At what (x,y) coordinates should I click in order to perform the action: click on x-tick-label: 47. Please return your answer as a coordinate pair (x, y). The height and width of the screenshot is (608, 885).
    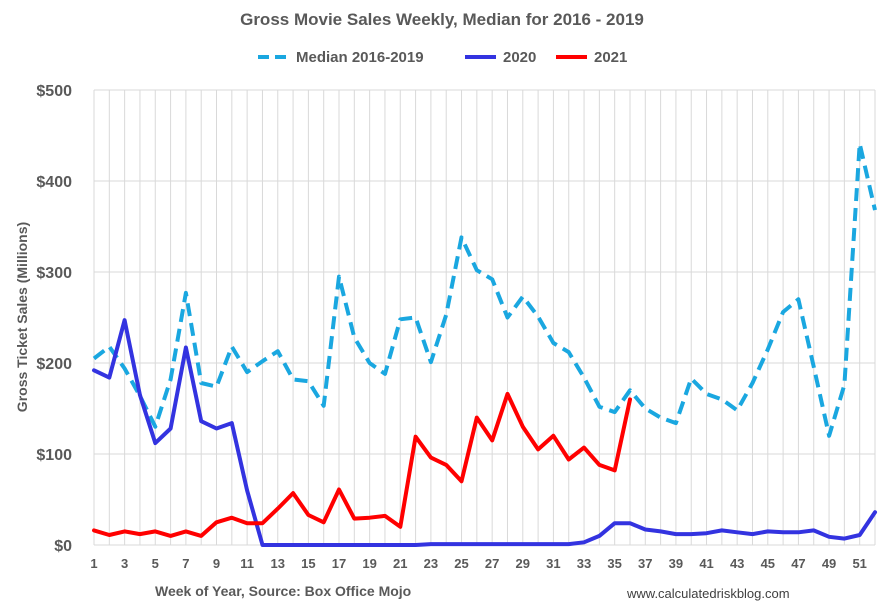
    Looking at the image, I should click on (798, 563).